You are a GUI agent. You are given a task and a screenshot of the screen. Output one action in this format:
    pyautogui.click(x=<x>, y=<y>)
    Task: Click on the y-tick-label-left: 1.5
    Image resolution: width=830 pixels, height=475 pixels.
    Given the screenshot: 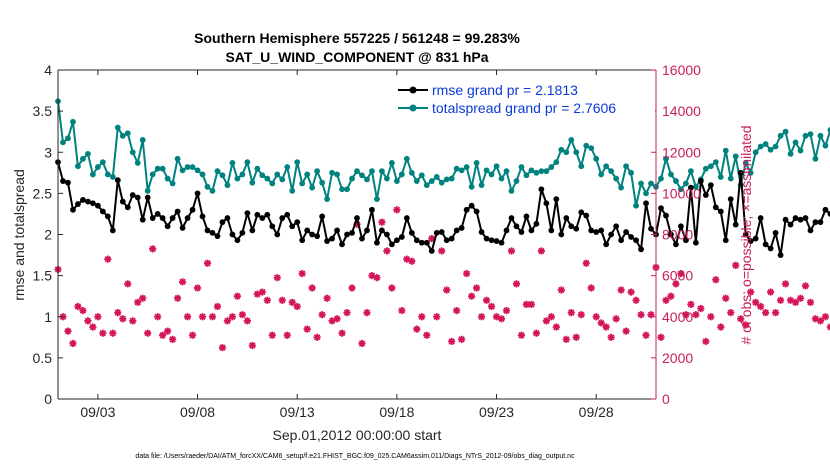 What is the action you would take?
    pyautogui.click(x=43, y=276)
    